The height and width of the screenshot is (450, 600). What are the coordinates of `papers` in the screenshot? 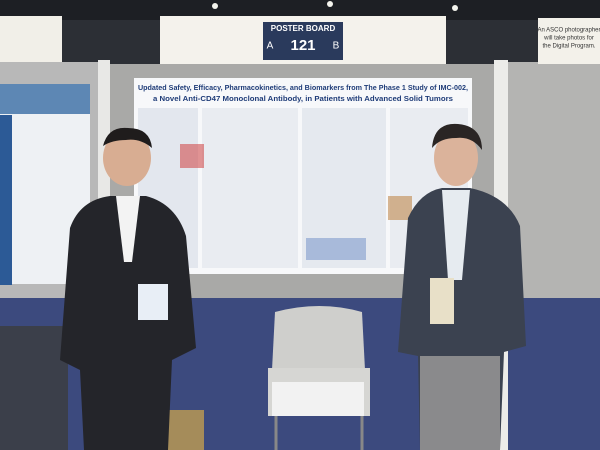 It's located at (318, 399).